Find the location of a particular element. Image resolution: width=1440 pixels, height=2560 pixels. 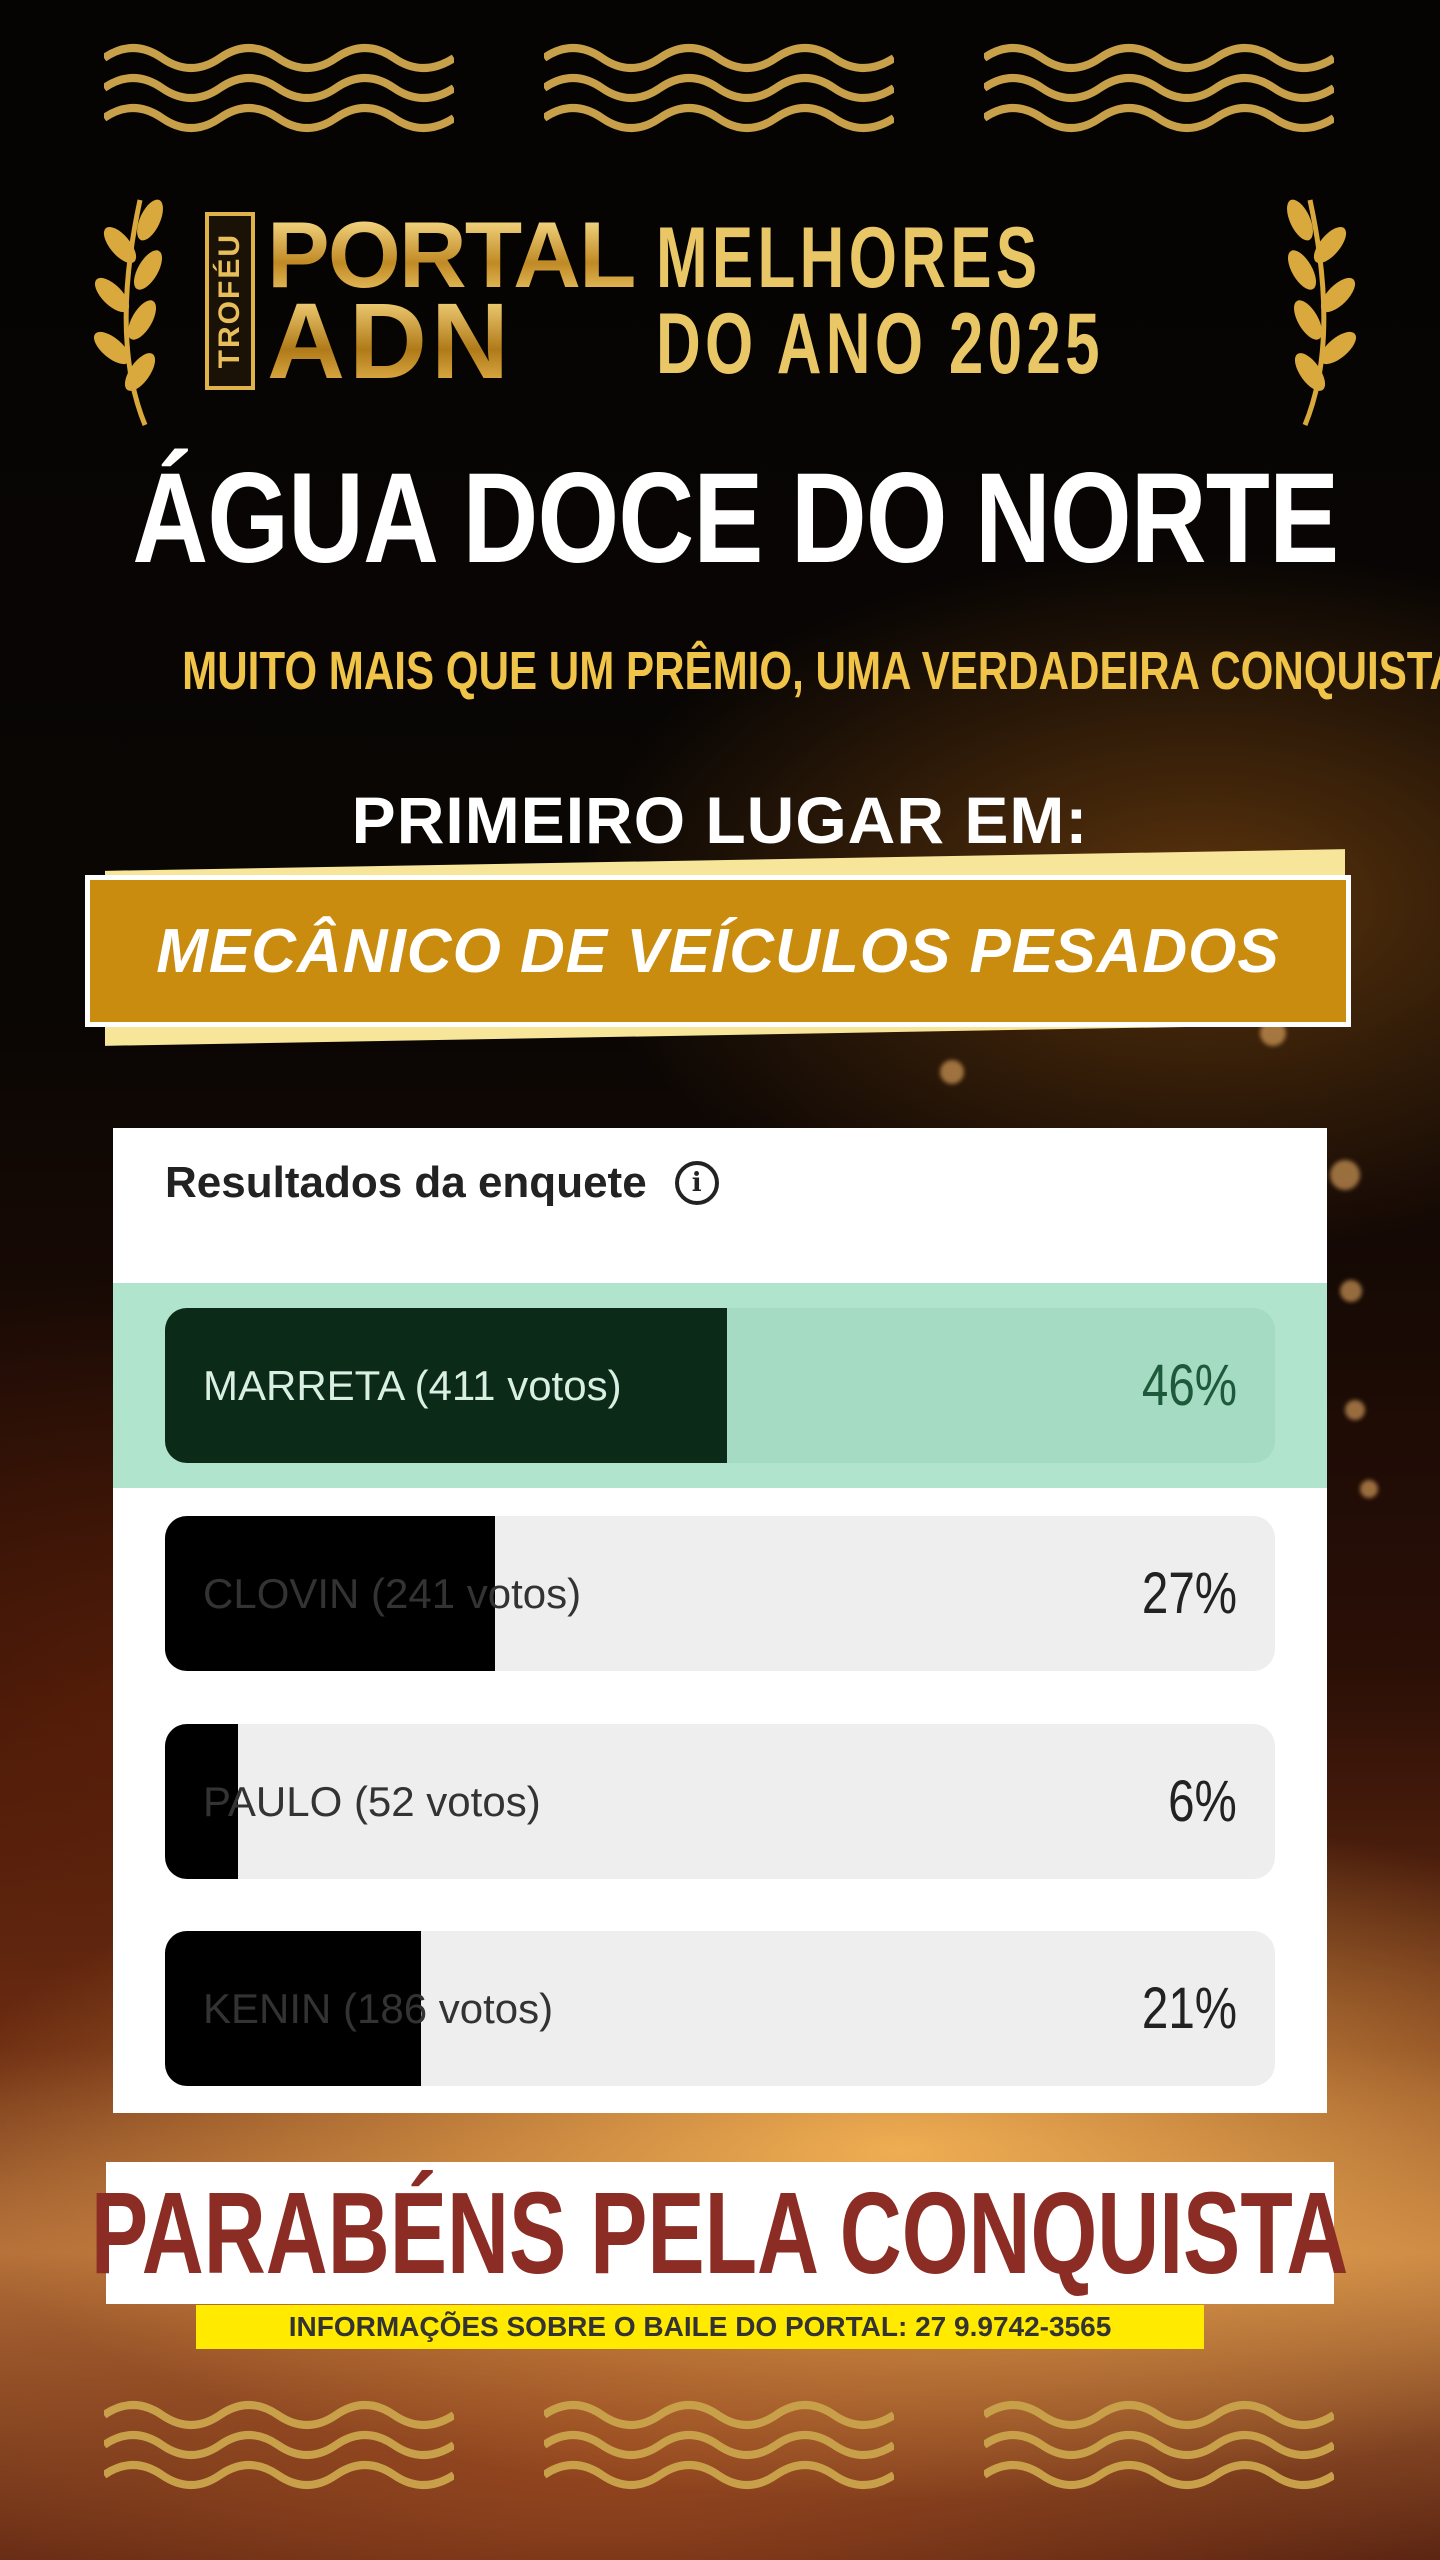

poll-header: Resultados da enquete i is located at coordinates (442, 1183).